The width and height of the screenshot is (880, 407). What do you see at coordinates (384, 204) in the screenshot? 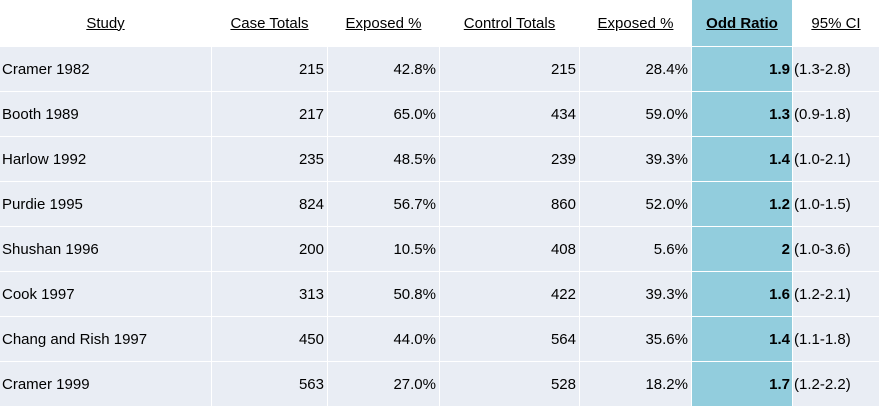
I see `table-cell-case-exposed: 56.7%` at bounding box center [384, 204].